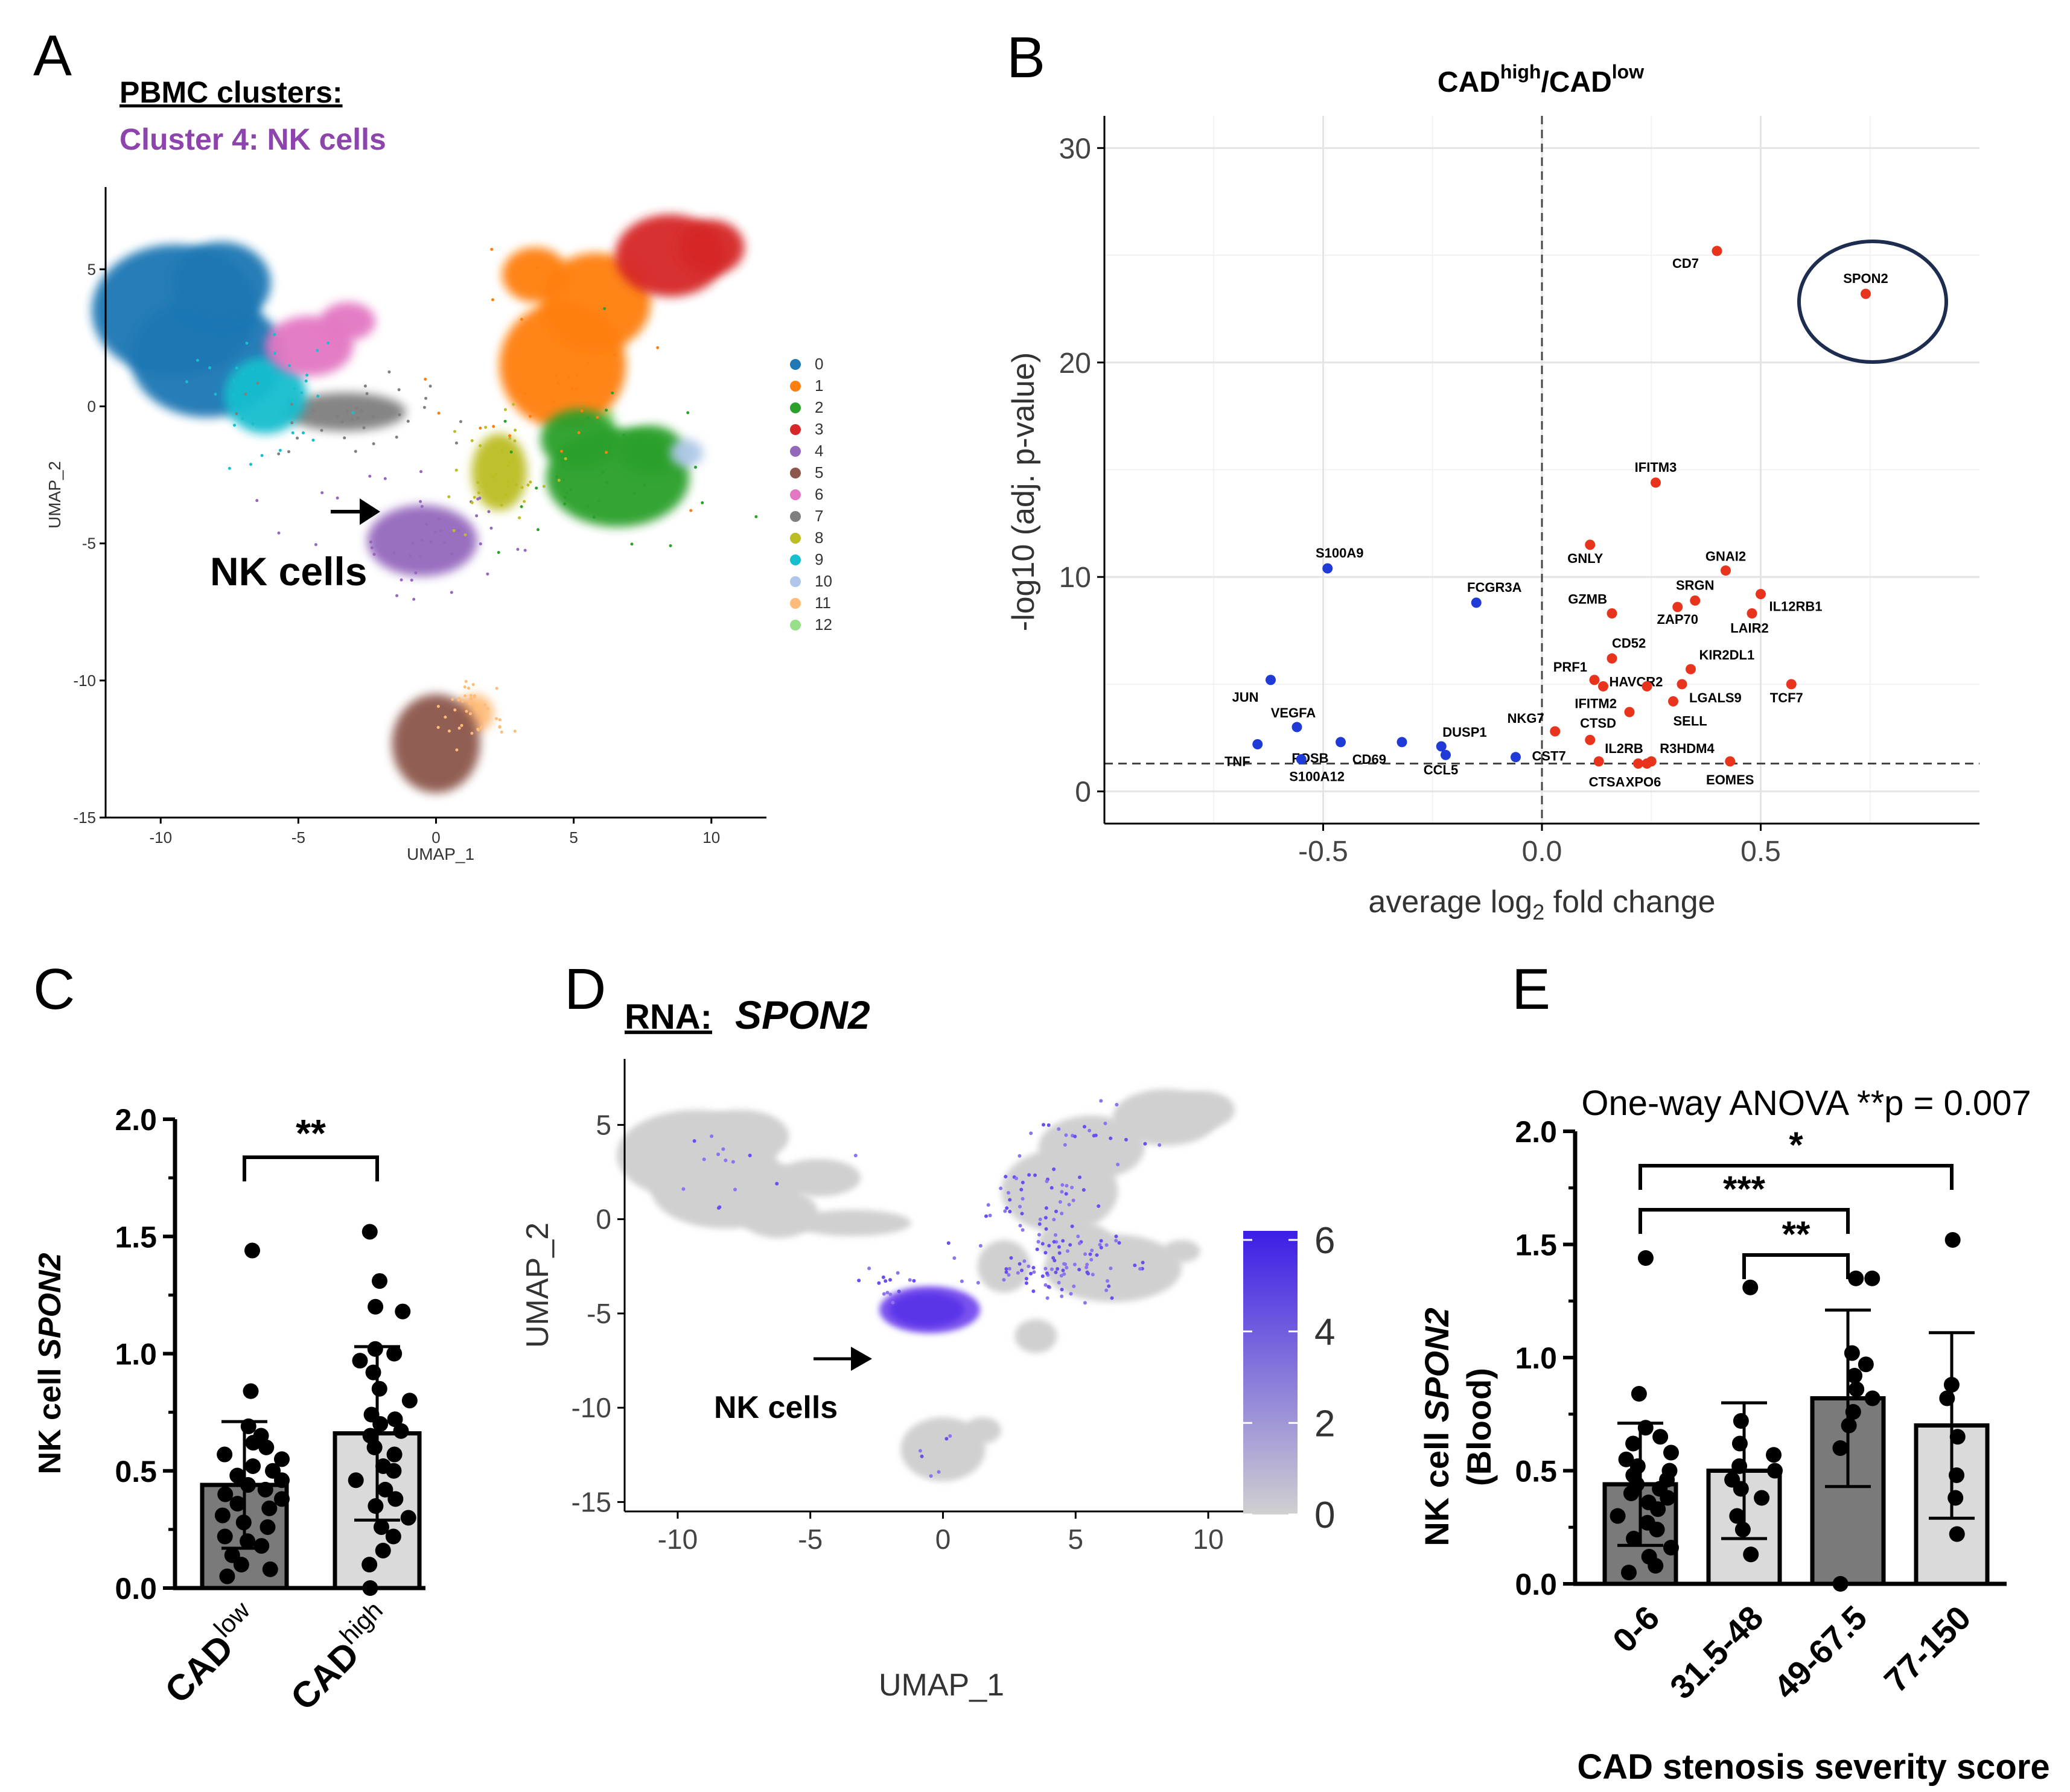  What do you see at coordinates (1595, 680) in the screenshot?
I see `volcano-point-prf1` at bounding box center [1595, 680].